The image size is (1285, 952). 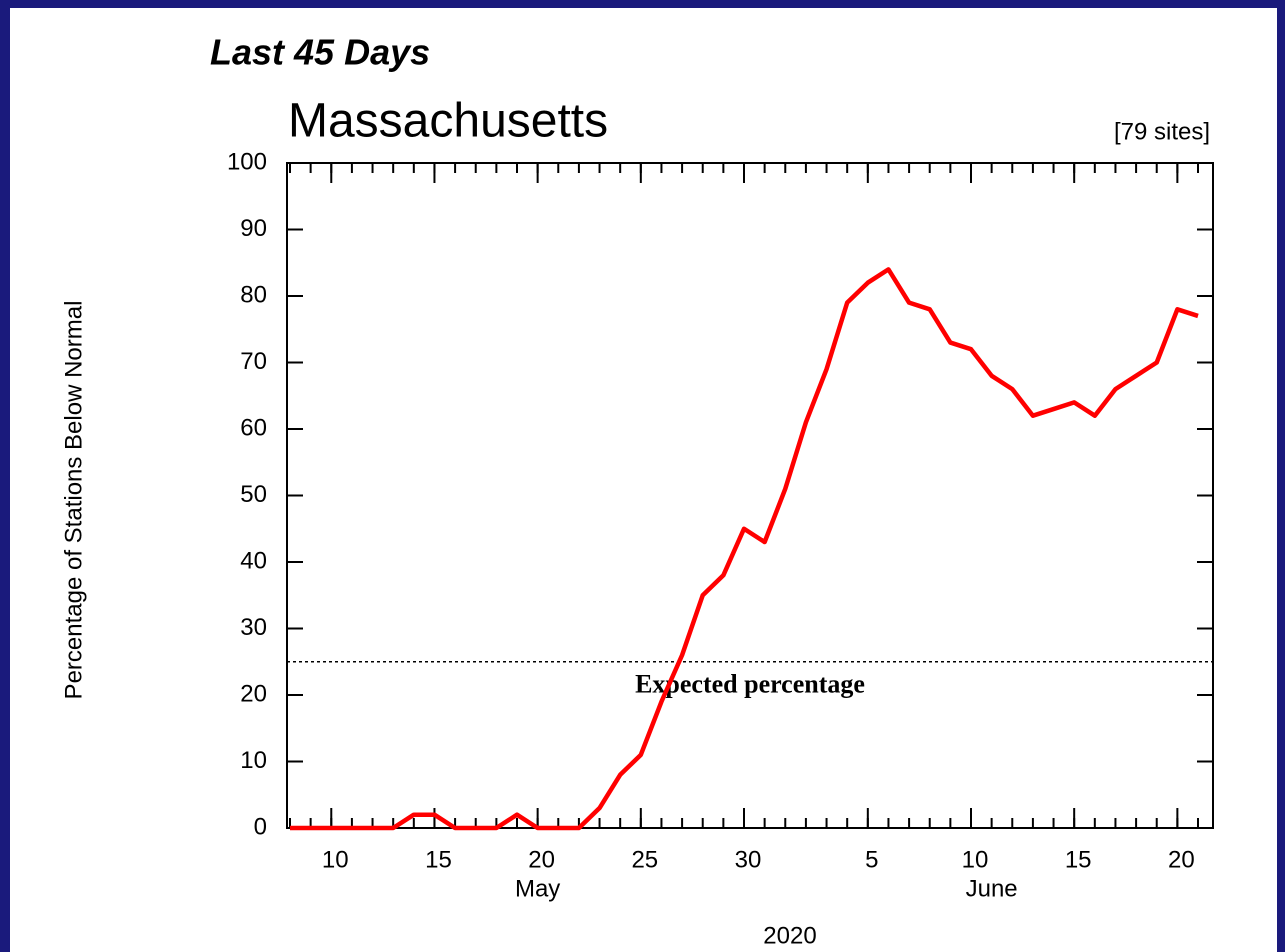 I want to click on chart-subtitle: [79 sites], so click(x=1162, y=131).